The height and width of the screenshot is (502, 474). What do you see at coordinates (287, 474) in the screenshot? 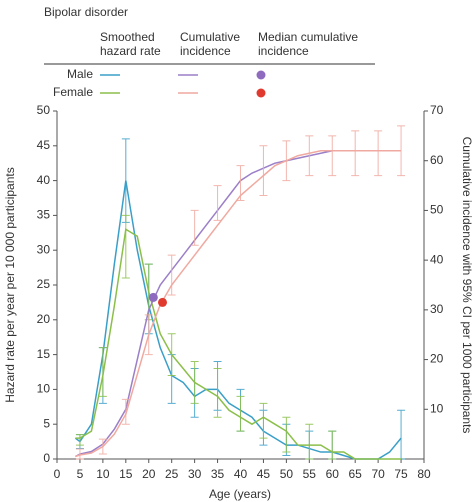
I see `x-tick-label: 50` at bounding box center [287, 474].